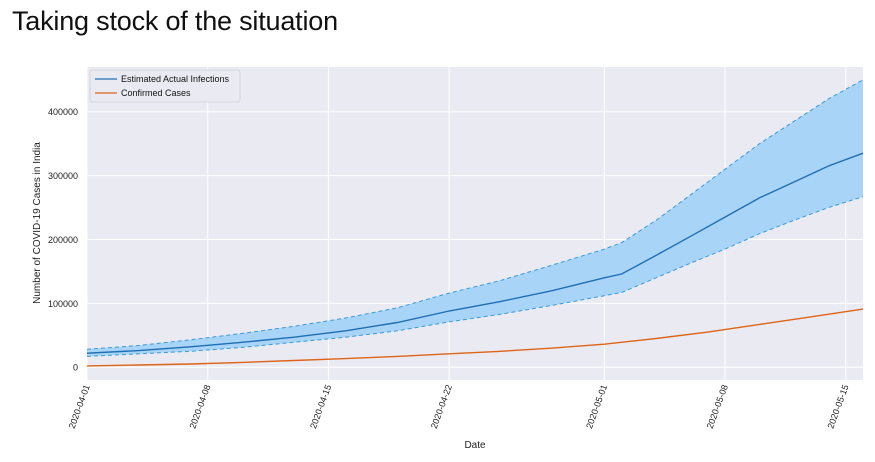  Describe the element at coordinates (63, 304) in the screenshot. I see `y-tick-label: 100000` at that location.